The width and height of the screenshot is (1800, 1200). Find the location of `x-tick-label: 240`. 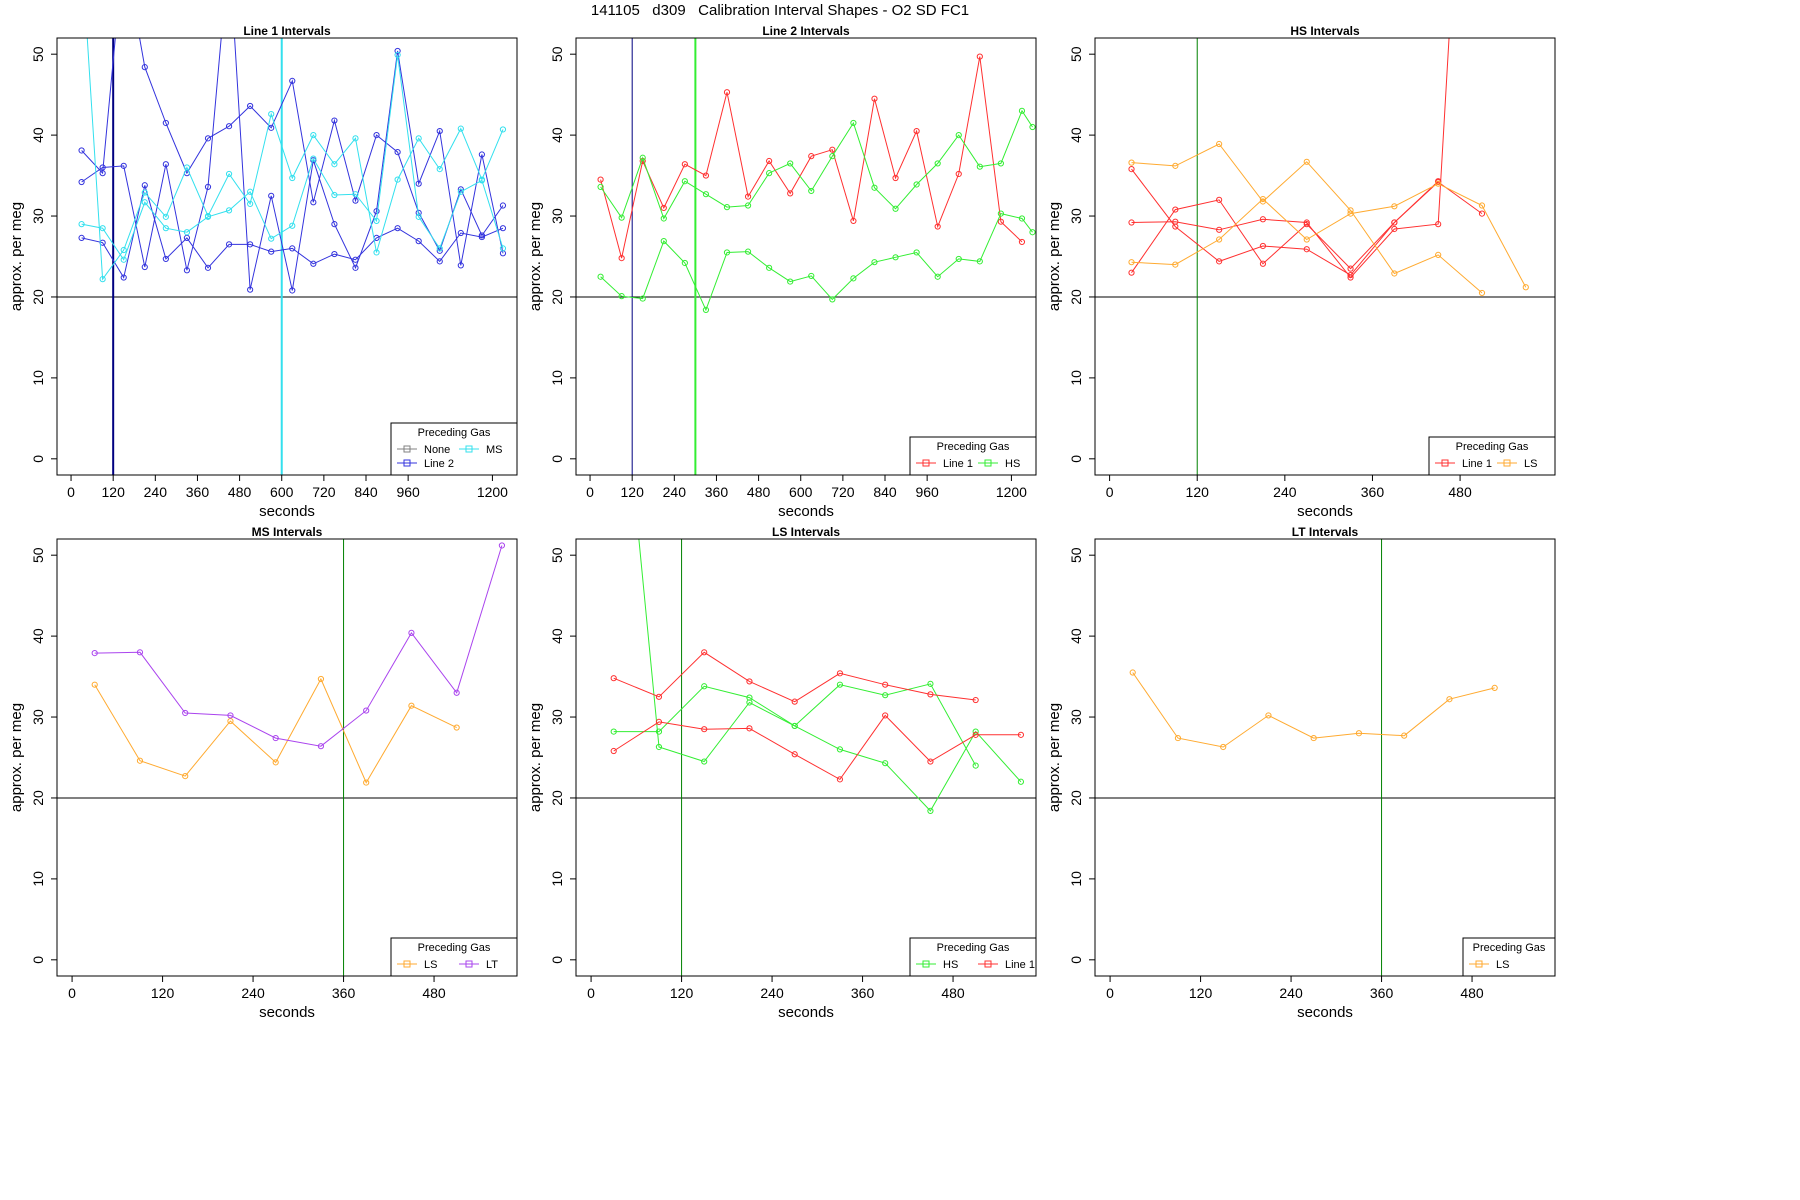

x-tick-label: 240 is located at coordinates (675, 492).